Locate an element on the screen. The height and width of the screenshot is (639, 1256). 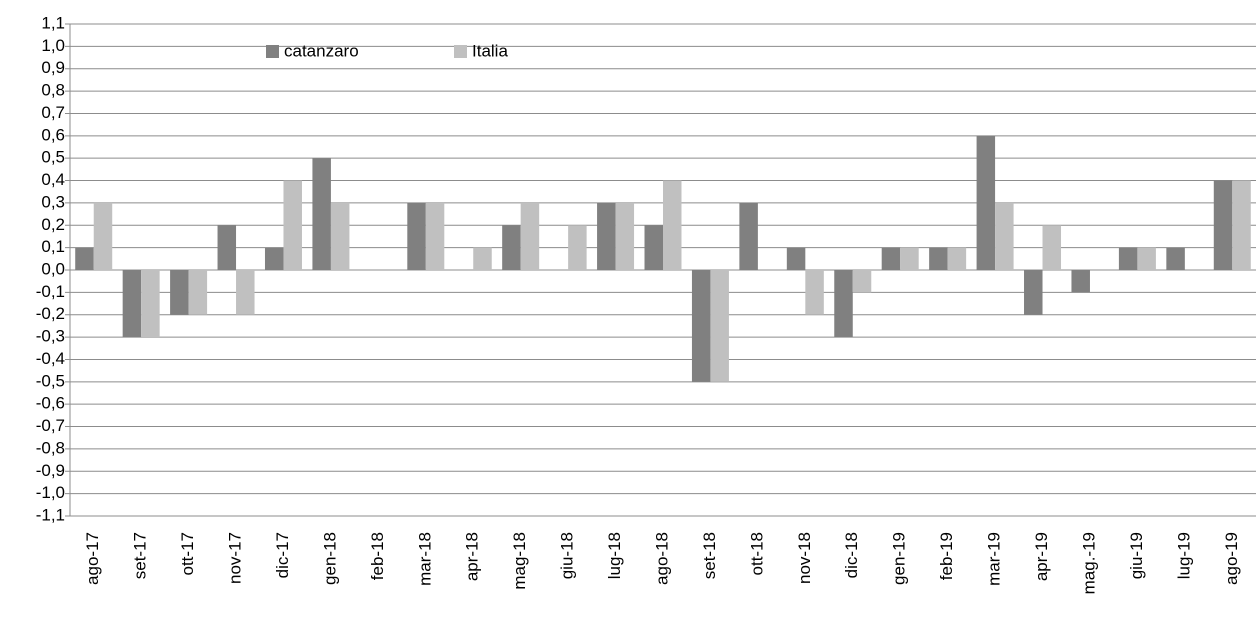
x-tick-label: ago-18 is located at coordinates (661, 558).